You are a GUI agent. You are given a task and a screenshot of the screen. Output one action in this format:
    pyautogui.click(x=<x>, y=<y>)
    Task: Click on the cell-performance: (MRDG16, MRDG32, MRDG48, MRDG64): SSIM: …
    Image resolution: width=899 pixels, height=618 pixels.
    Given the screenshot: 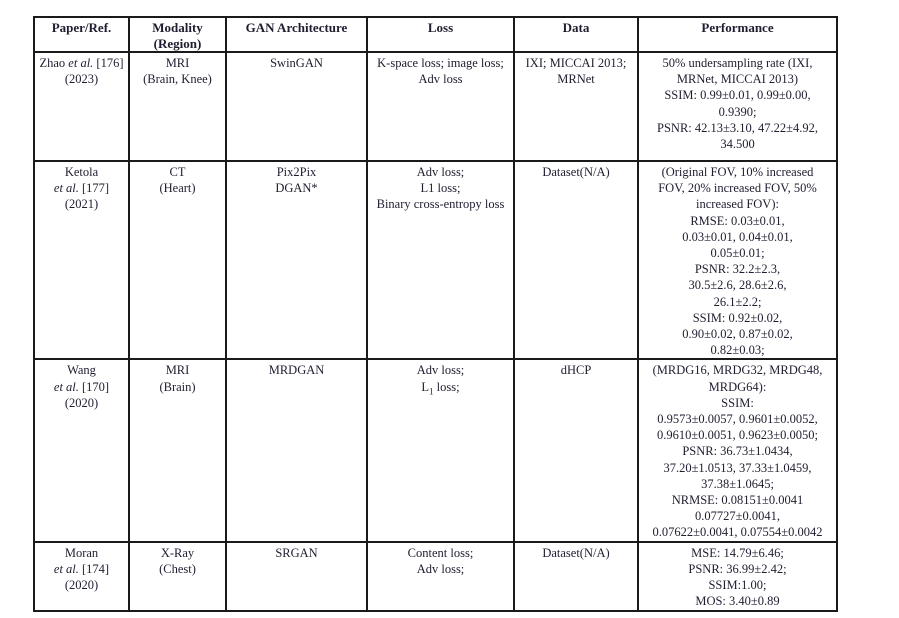 What is the action you would take?
    pyautogui.click(x=737, y=450)
    